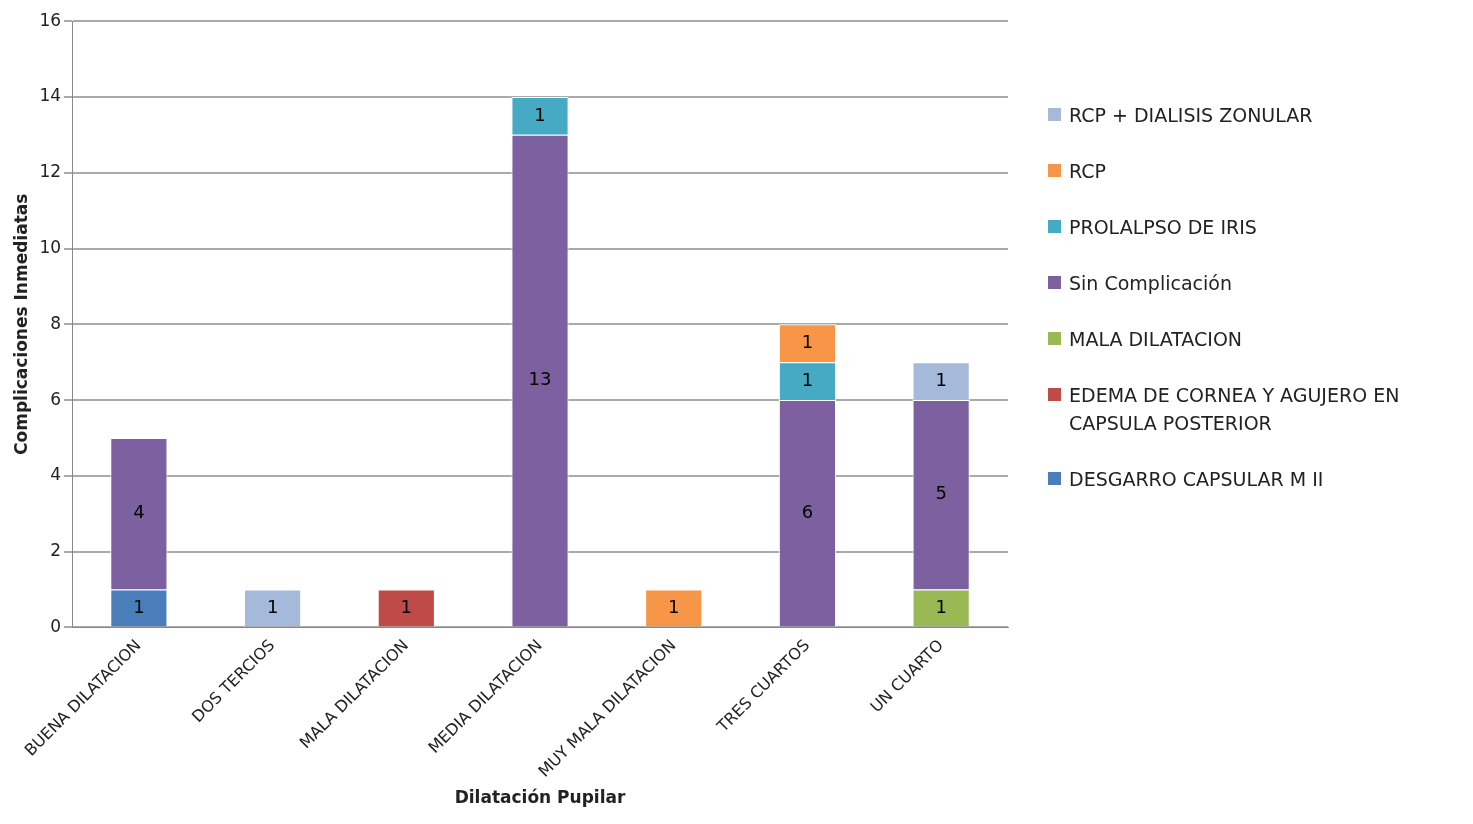 The height and width of the screenshot is (824, 1473). Describe the element at coordinates (56, 625) in the screenshot. I see `y-tick-label: 0` at that location.